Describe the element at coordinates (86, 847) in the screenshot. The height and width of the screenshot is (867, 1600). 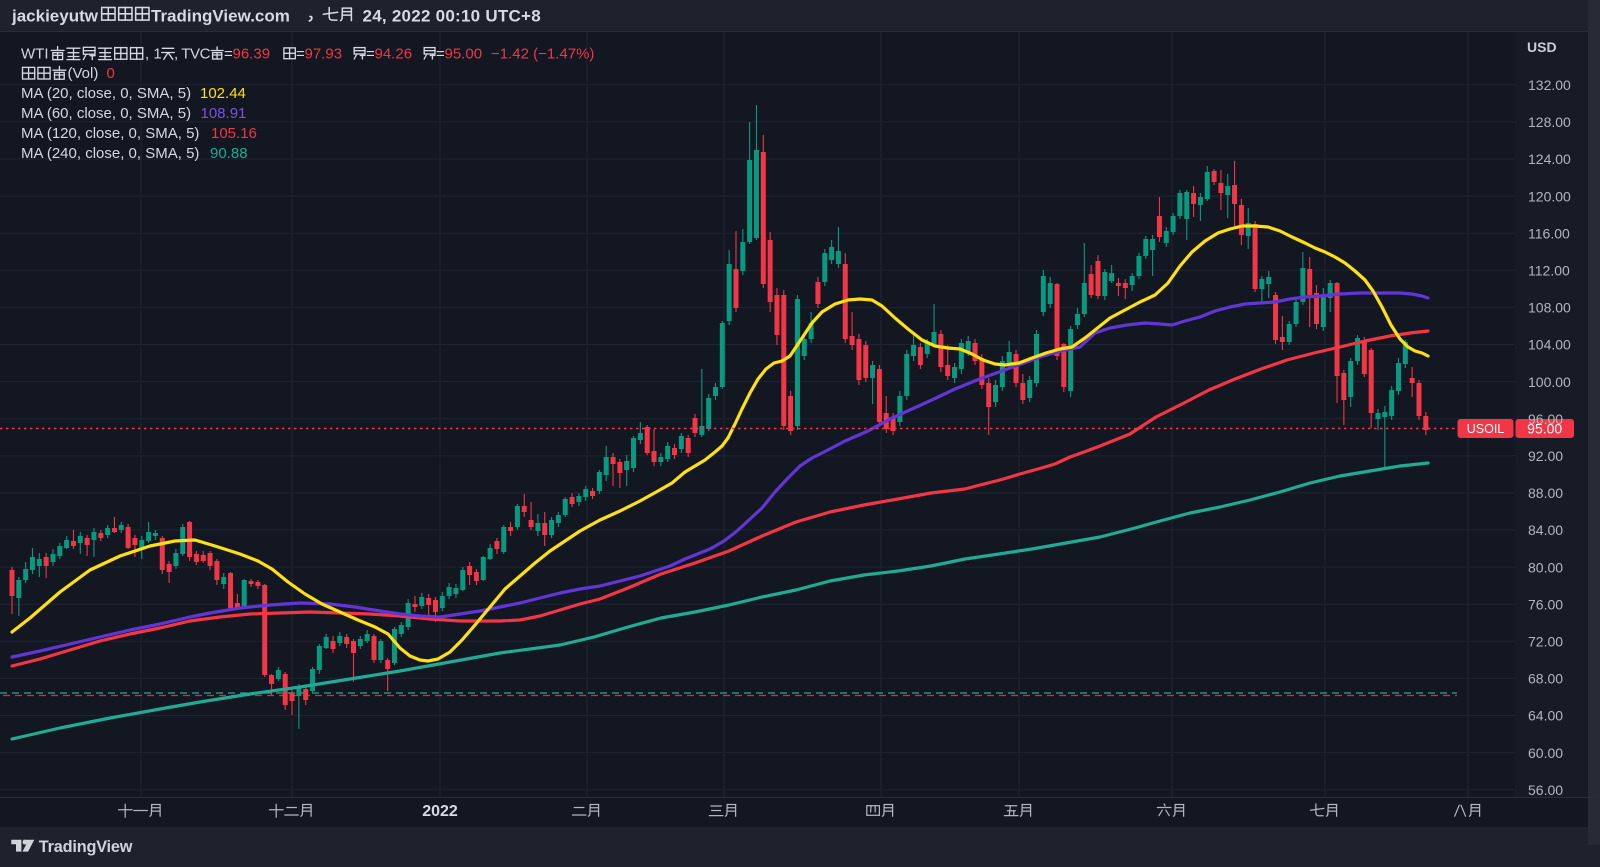
I see `svg-text: TradingView` at that location.